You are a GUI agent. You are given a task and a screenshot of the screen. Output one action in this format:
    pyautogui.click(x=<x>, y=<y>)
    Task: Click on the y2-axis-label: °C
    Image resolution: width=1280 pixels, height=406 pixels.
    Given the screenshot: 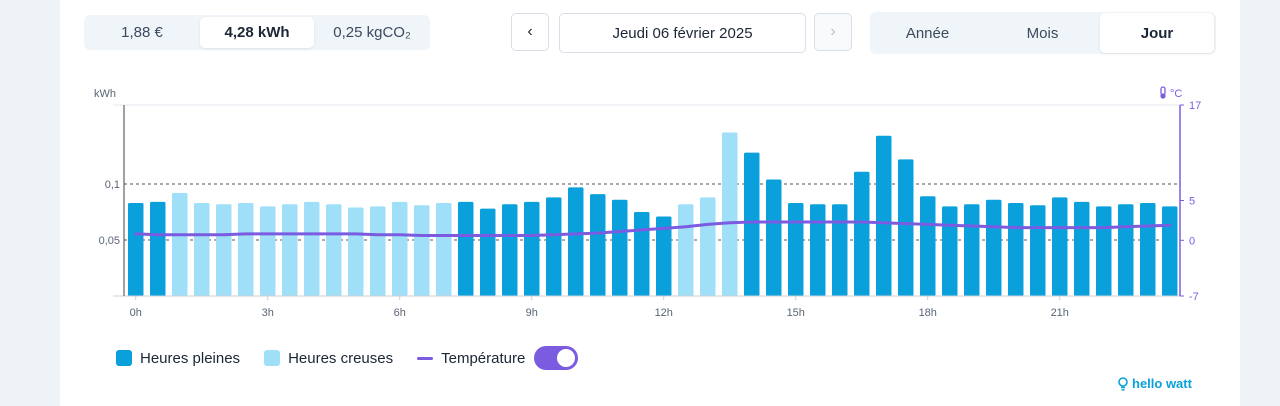 What is the action you would take?
    pyautogui.click(x=1176, y=94)
    